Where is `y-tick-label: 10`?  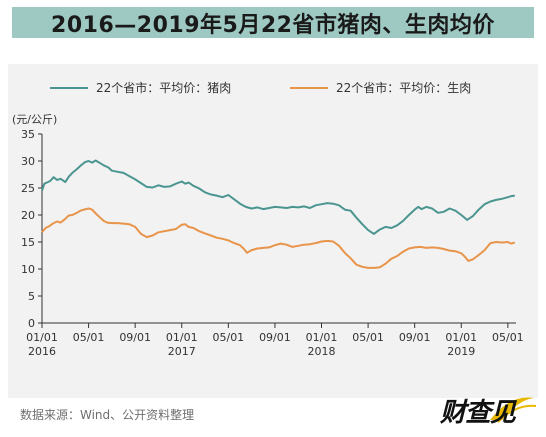 y-tick-label: 10 is located at coordinates (28, 269).